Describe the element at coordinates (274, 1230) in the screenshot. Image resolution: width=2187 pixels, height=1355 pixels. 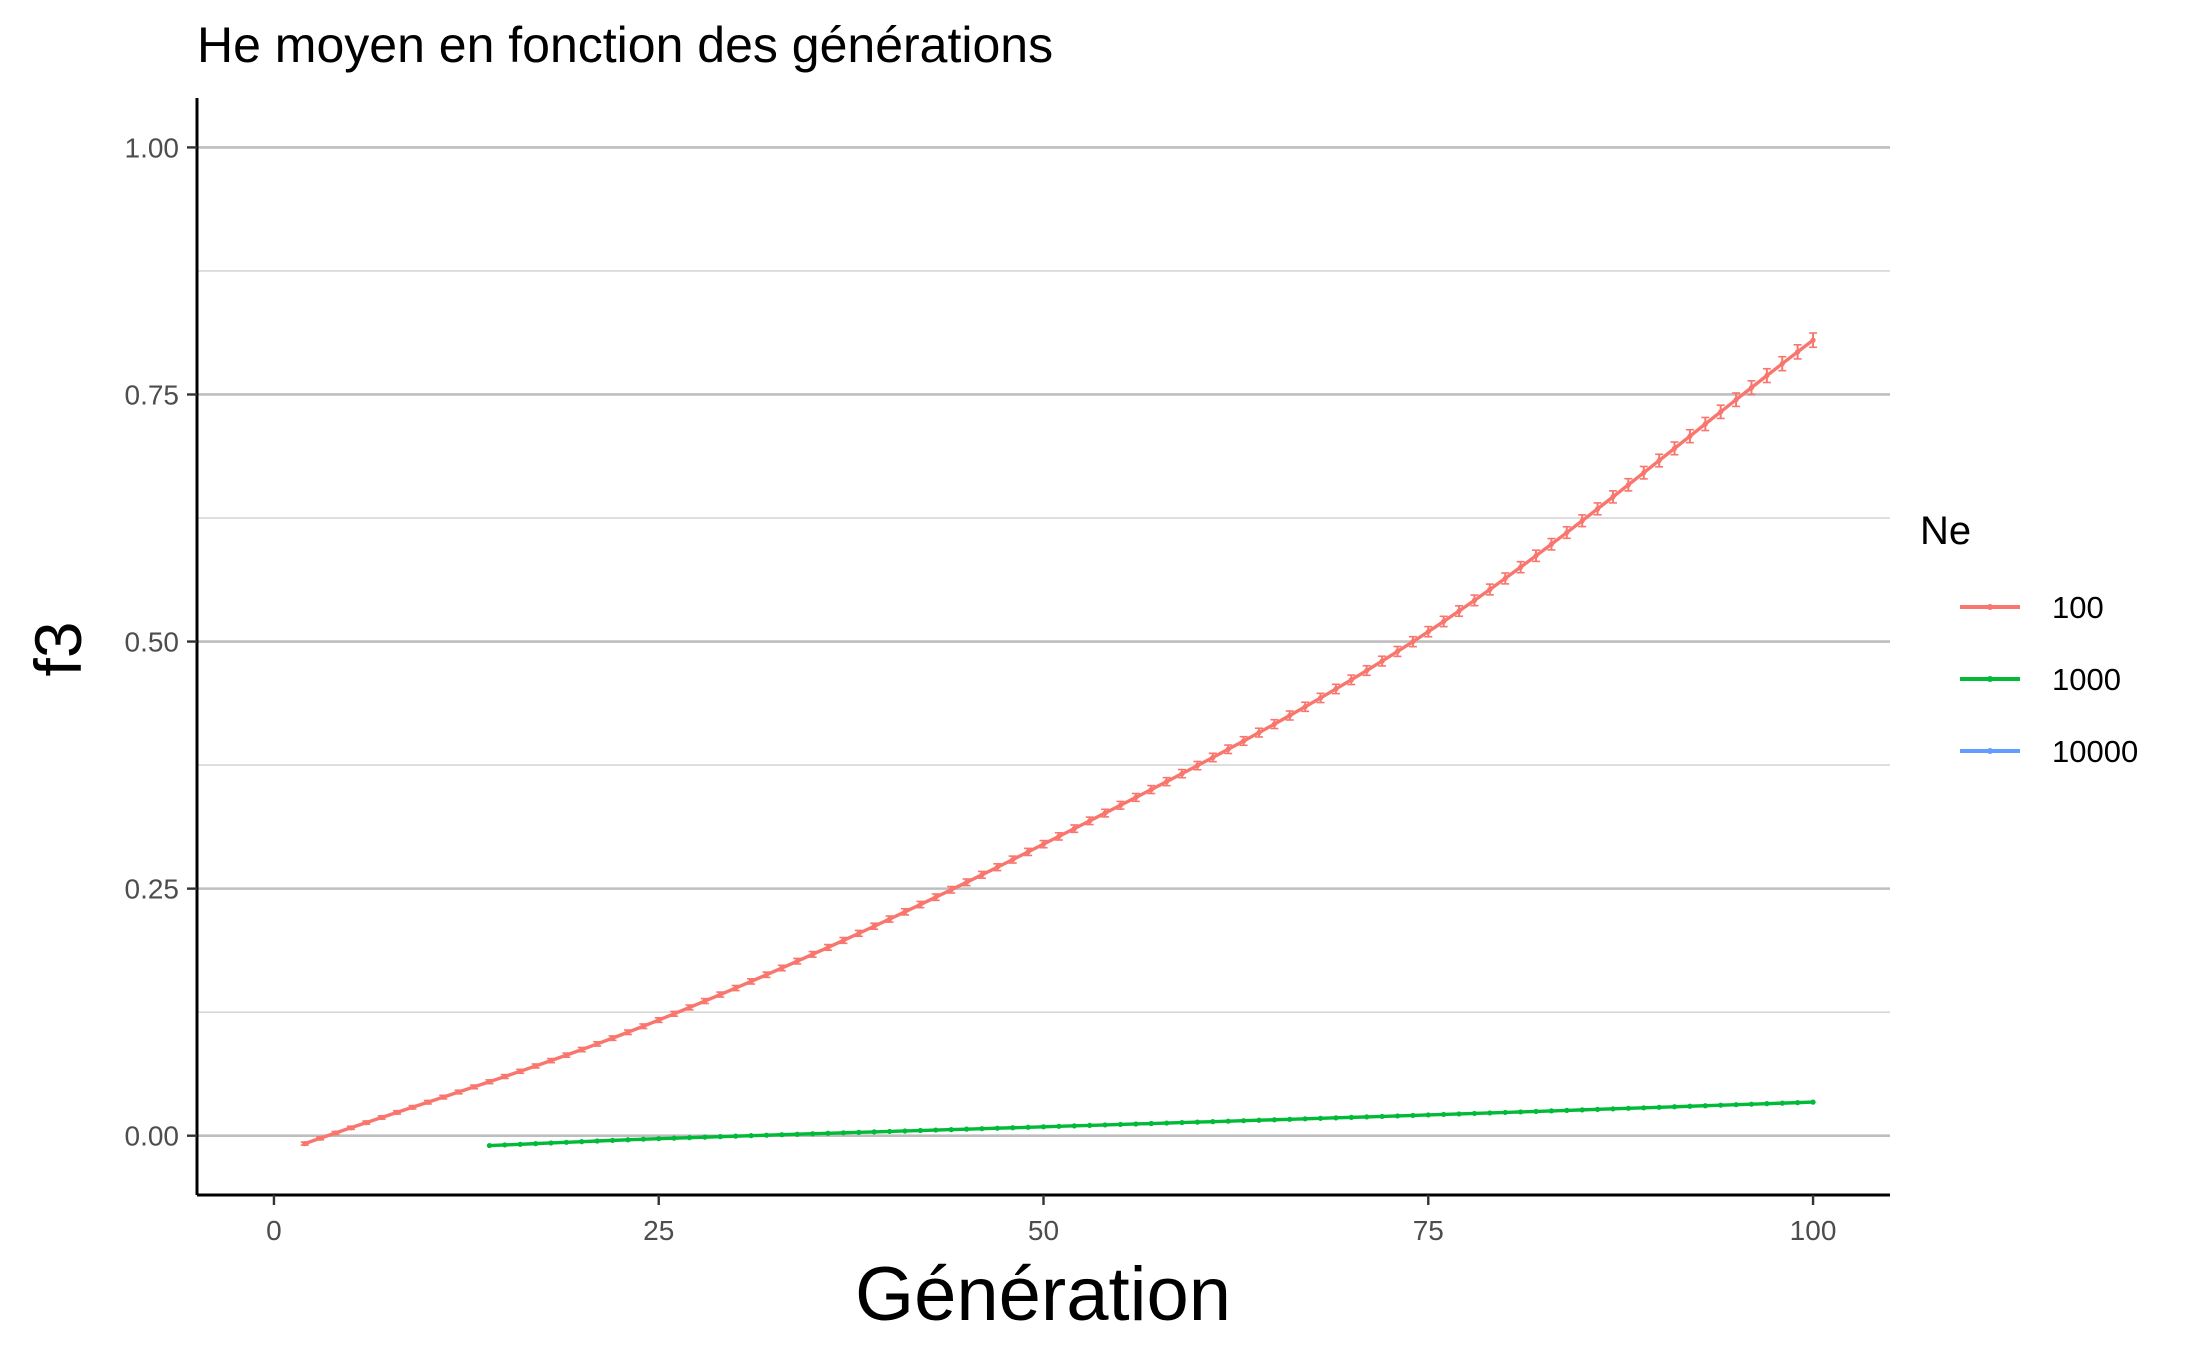
I see `x-tick-label-0: 0` at that location.